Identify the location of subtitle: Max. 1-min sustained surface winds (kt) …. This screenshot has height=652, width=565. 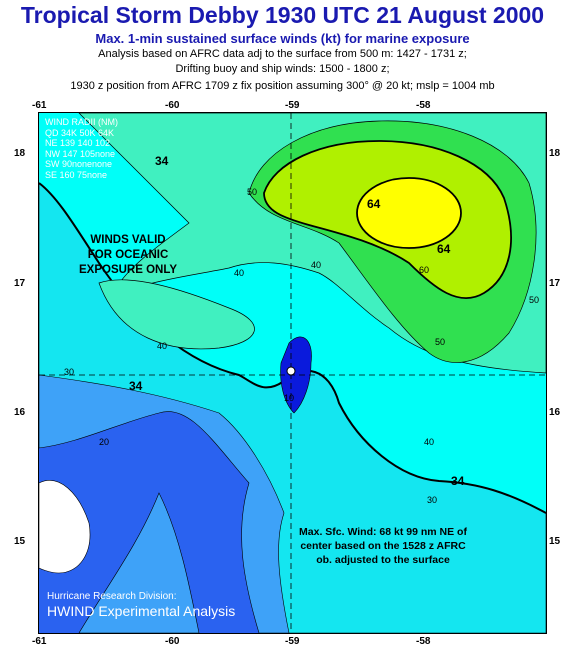
(282, 38).